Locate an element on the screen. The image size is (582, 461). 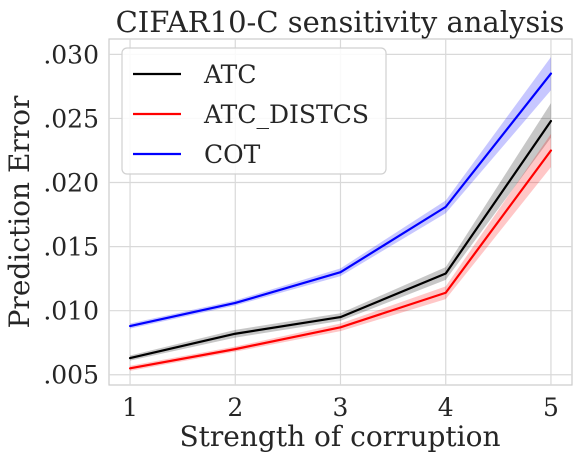
legend-label: COT is located at coordinates (232, 154).